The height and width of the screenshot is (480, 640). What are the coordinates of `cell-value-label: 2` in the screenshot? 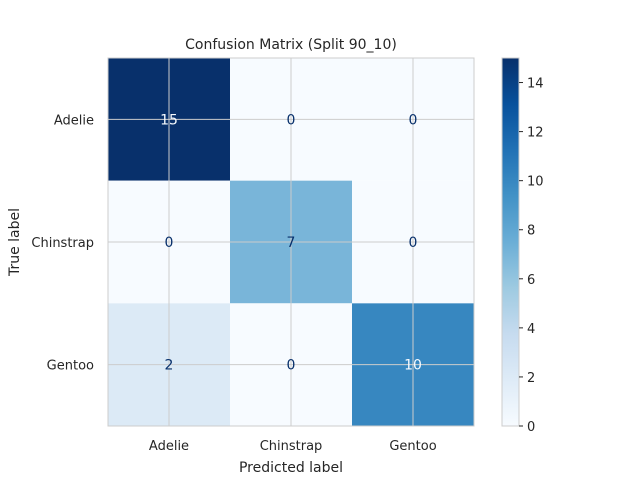 It's located at (169, 366).